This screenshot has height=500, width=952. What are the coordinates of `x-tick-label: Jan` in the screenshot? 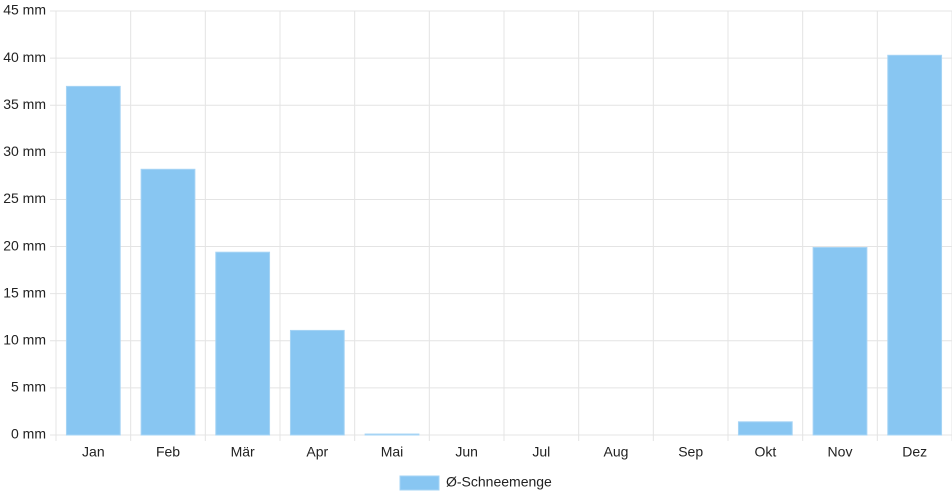 It's located at (93, 452).